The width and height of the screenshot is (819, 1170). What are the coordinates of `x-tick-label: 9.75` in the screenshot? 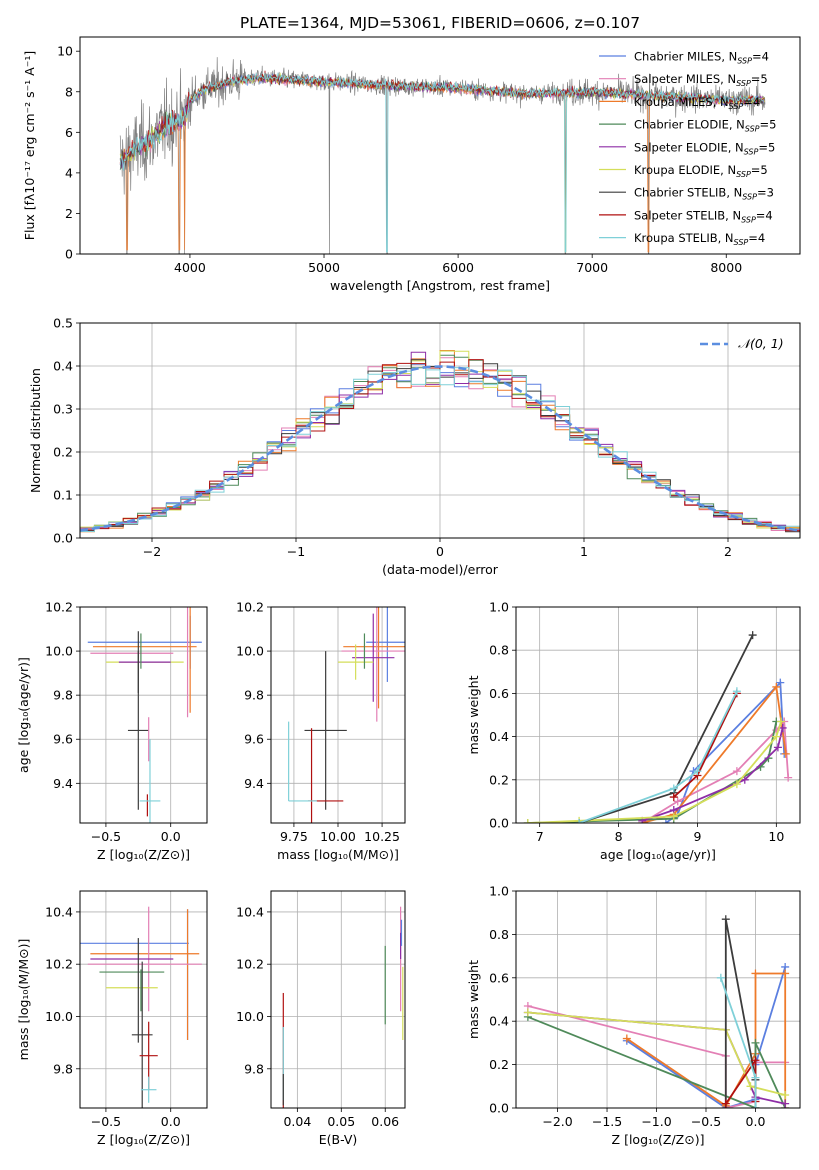 It's located at (294, 836).